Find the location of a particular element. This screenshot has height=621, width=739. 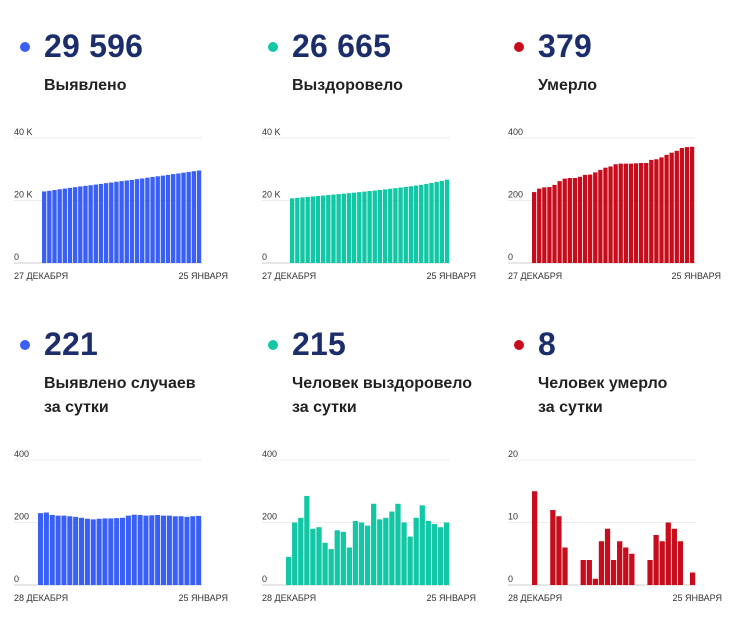

stat-label-line: за сутки is located at coordinates (324, 407).